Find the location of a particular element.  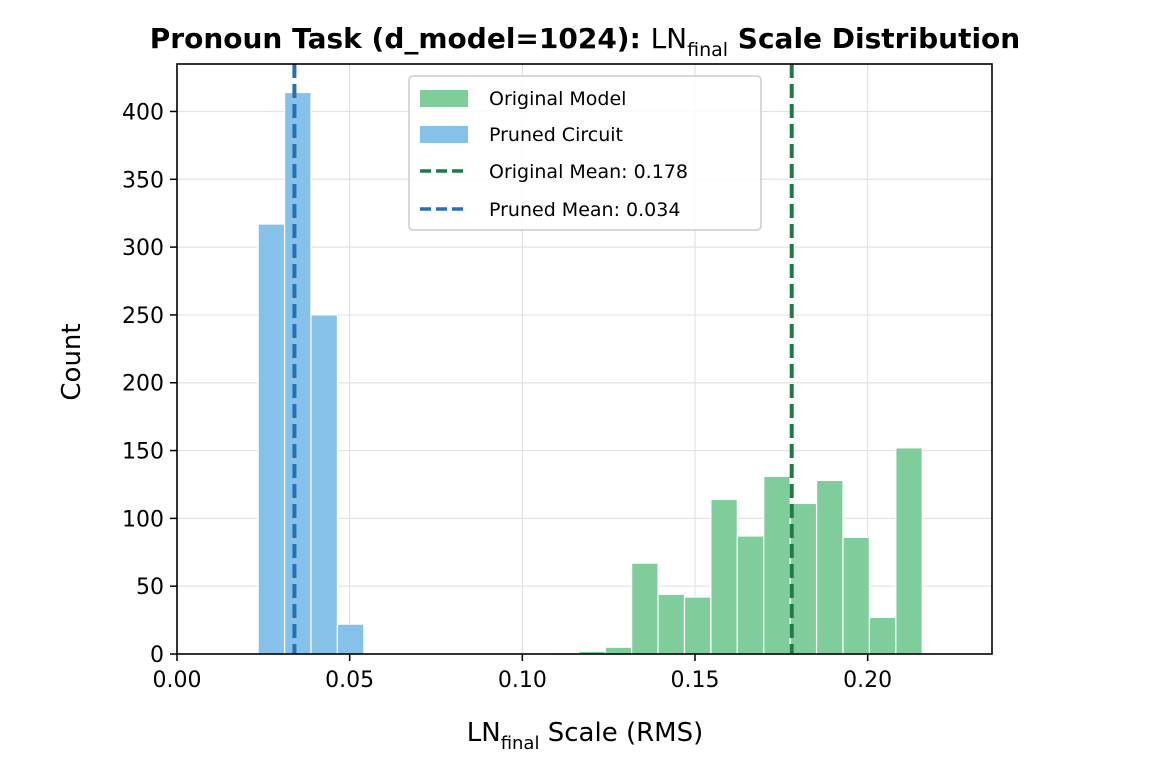

y-tick-label: 100 is located at coordinates (143, 519).